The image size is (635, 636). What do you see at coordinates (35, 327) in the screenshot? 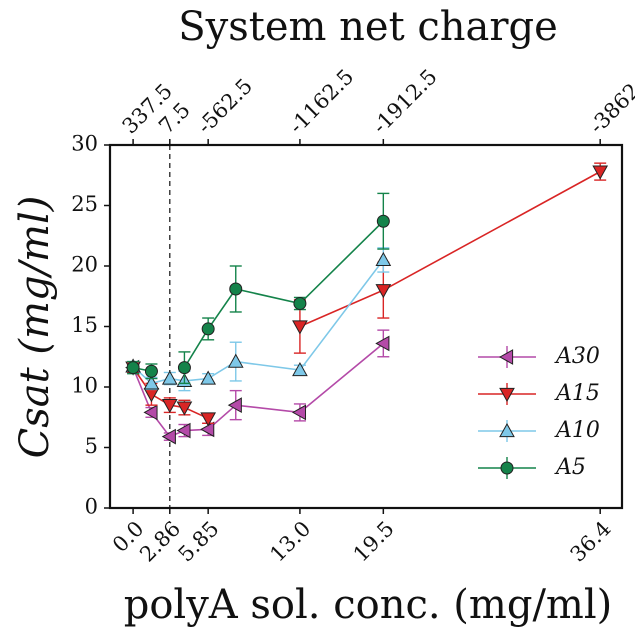
I see `y-axis-label: Csat (mg/ml)` at bounding box center [35, 327].